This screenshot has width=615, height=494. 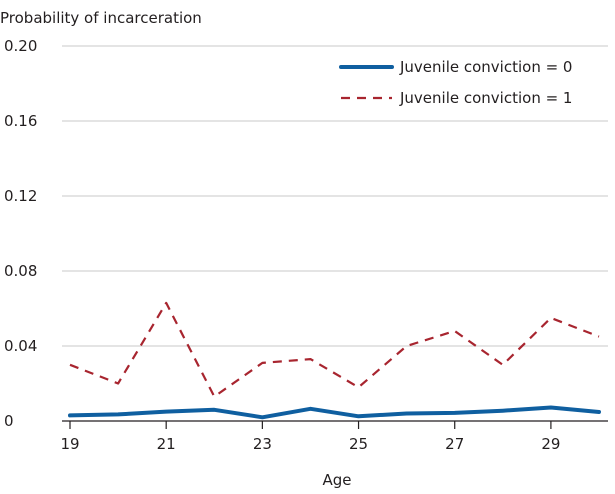 I want to click on legend-label-2: Juvenile conviction = 1, so click(x=485, y=98).